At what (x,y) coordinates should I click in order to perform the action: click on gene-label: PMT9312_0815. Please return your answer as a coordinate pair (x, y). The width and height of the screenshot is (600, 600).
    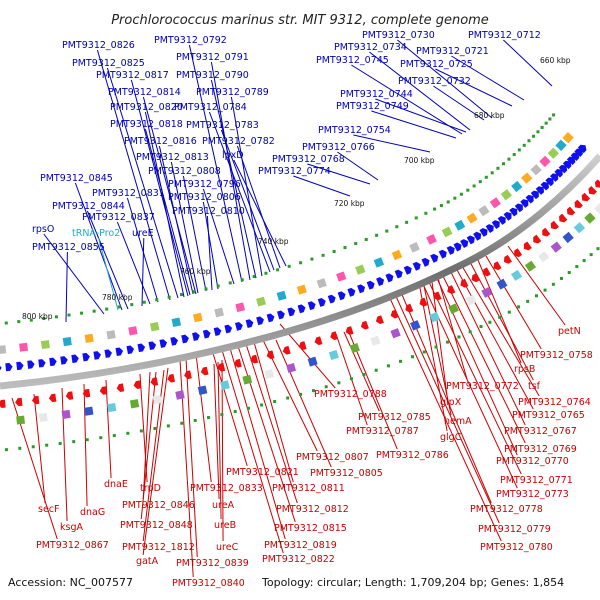
    Looking at the image, I should click on (310, 528).